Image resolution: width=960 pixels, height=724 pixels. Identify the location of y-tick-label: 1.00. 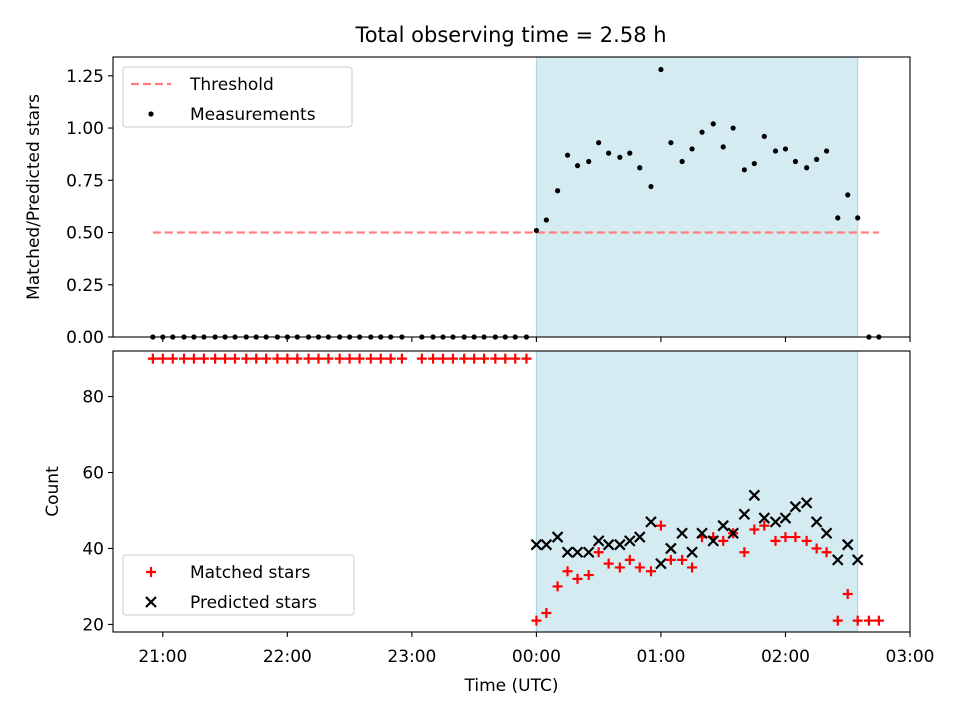
(85, 129).